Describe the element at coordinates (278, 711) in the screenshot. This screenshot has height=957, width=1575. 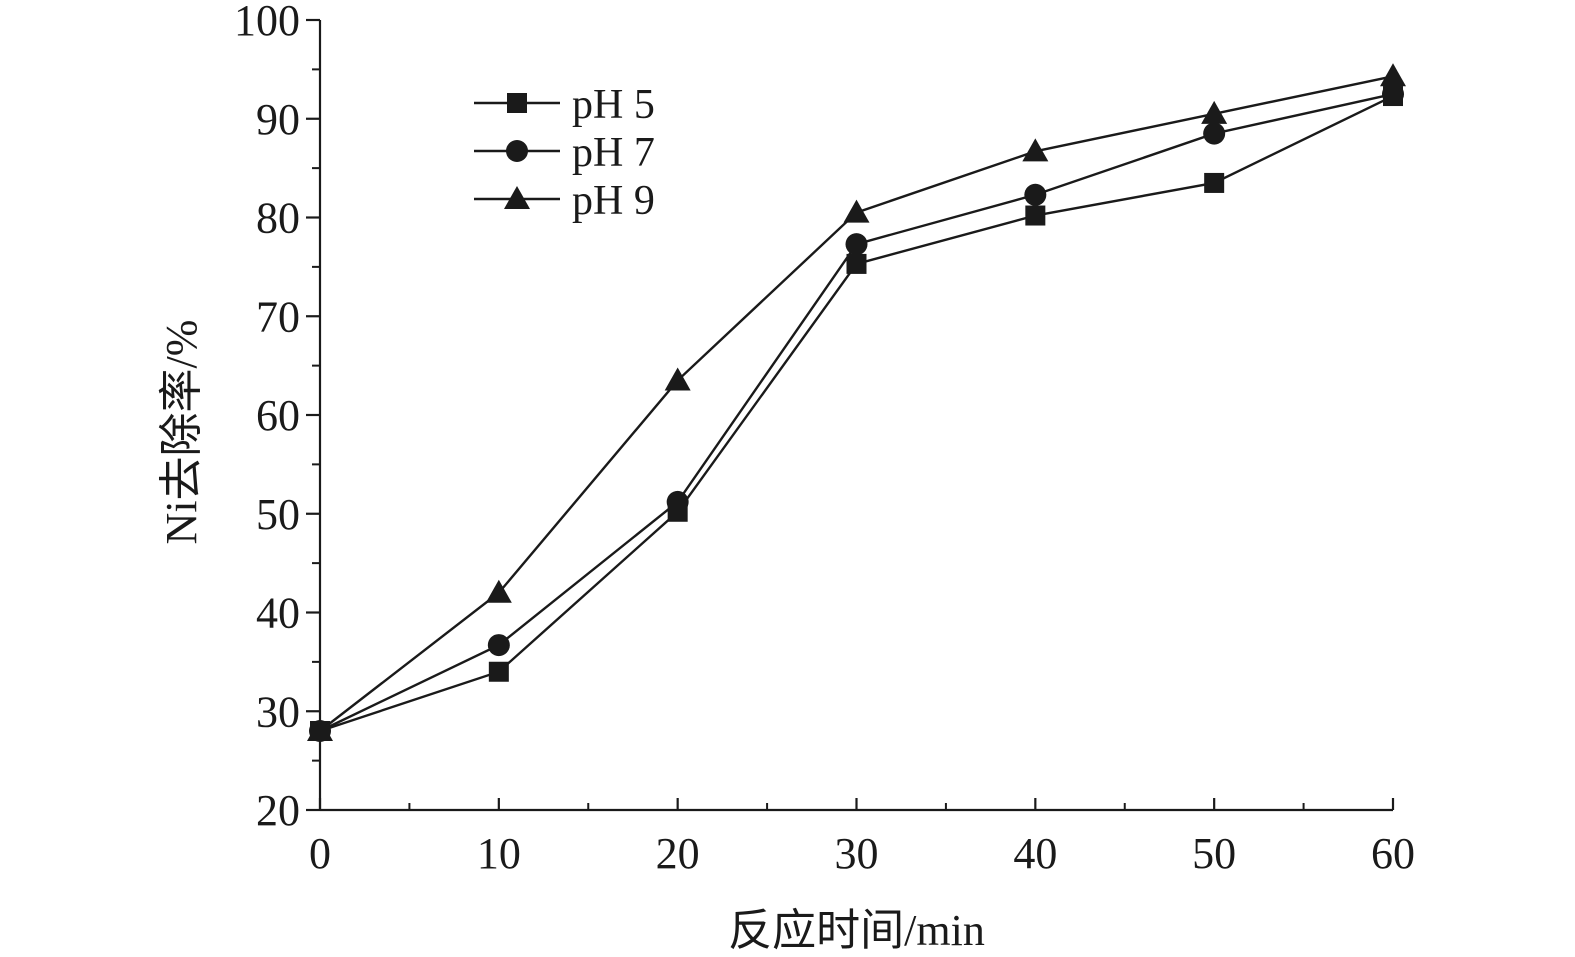
I see `y-tick-label-30: 30` at that location.